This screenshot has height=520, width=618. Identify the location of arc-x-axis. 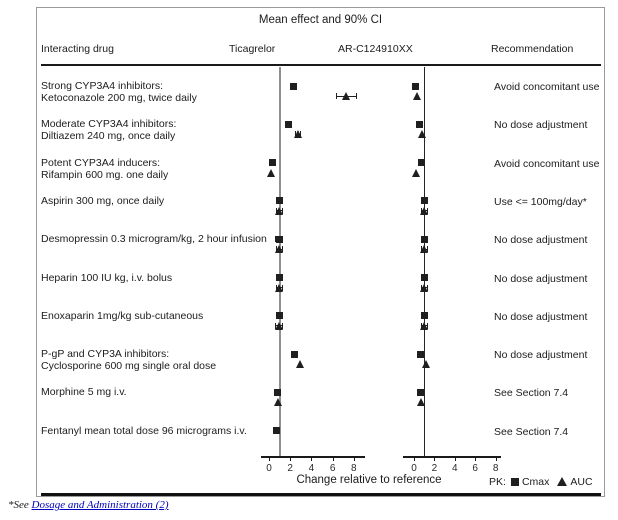
(452, 457).